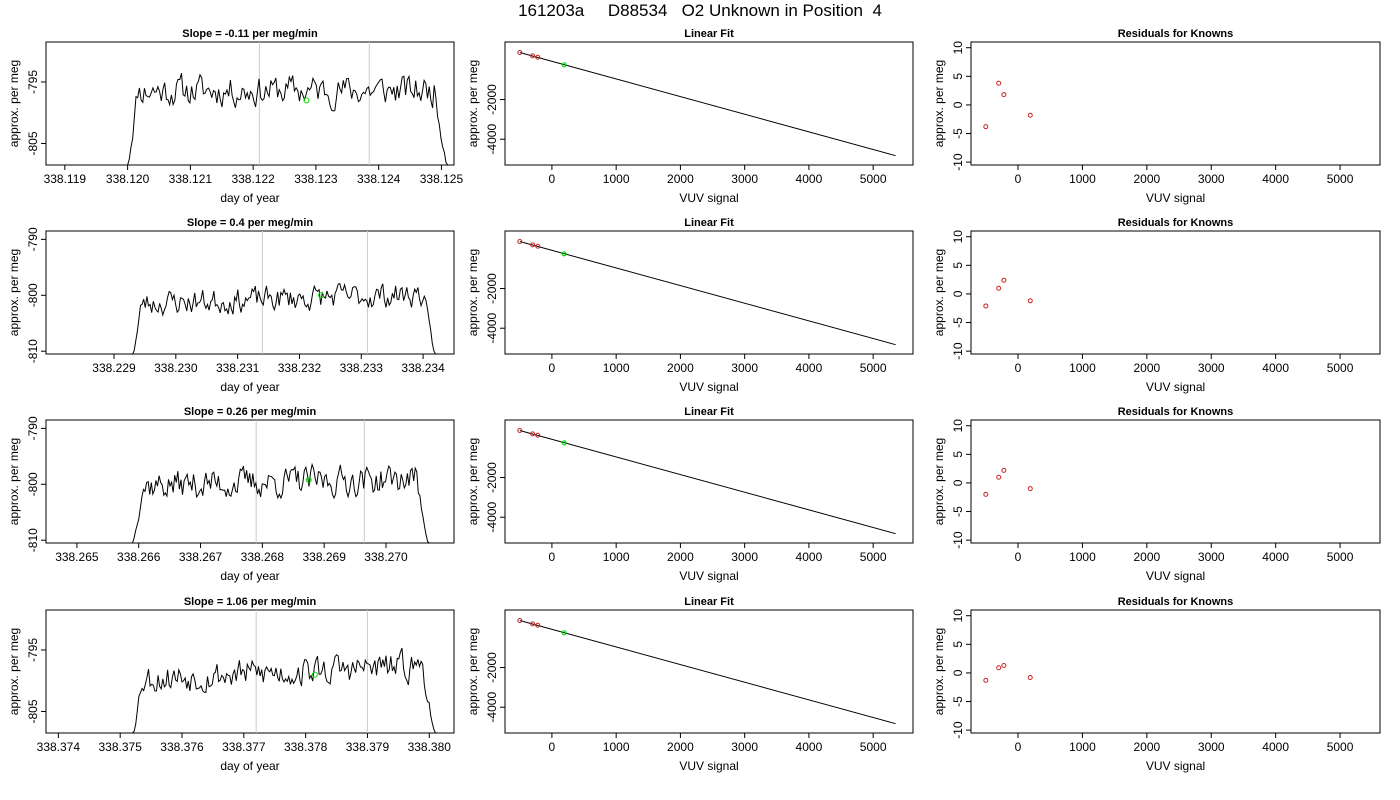  Describe the element at coordinates (244, 747) in the screenshot. I see `x-tick-label: 338.377` at that location.